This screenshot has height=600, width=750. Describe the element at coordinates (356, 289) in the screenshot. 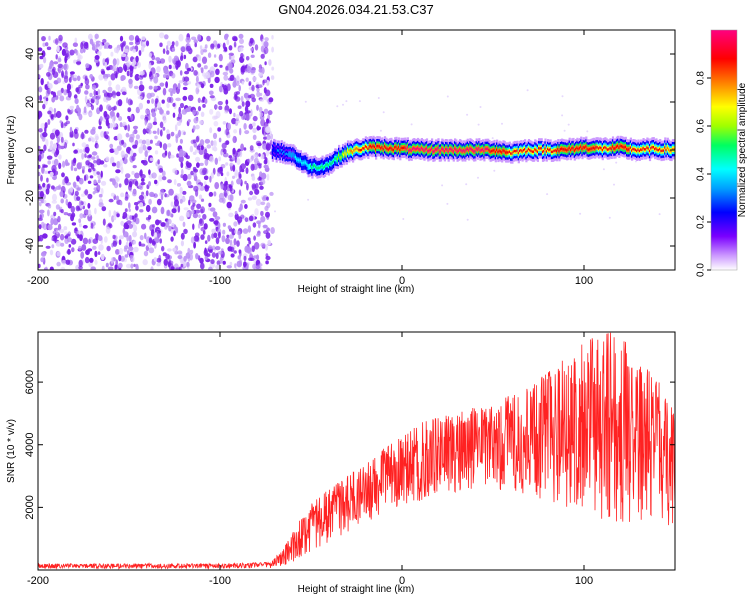

I see `spectrogram-x-label: Height of straight line (km)` at that location.